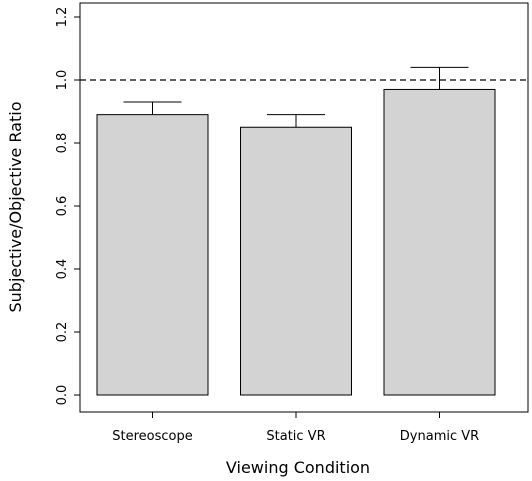 The image size is (532, 481). What do you see at coordinates (295, 428) in the screenshot?
I see `x-axis: Stereoscope Static VR Dynamic VR` at bounding box center [295, 428].